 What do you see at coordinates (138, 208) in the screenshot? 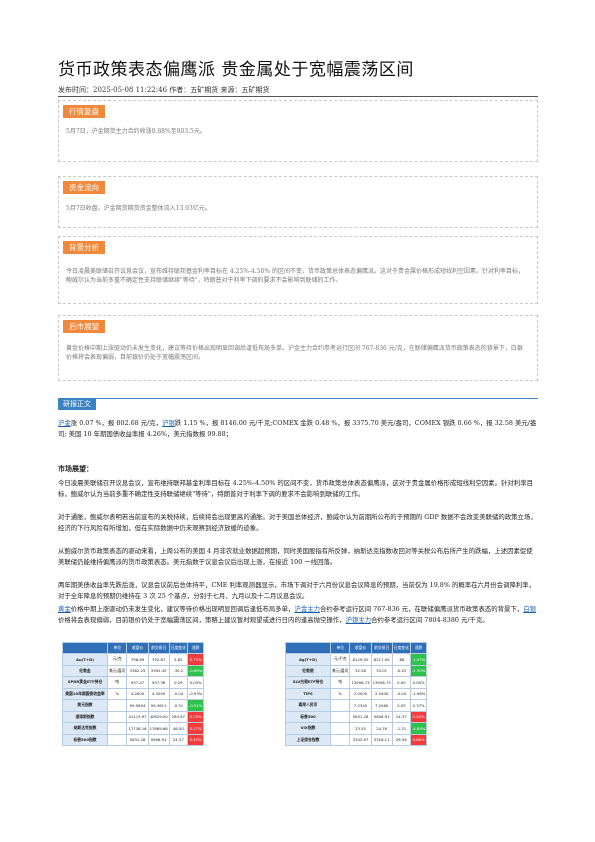
I see `section-text: 5月7日收盘，沪金期货期货资金整体流入13.93亿元。` at bounding box center [138, 208].